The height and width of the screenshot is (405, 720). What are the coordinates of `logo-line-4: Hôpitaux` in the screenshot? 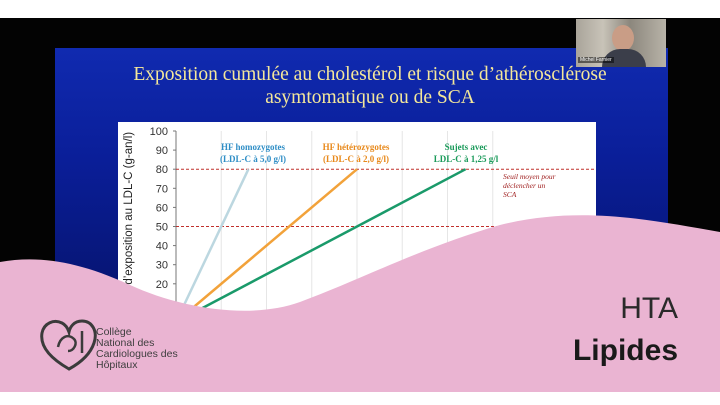 It's located at (117, 365).